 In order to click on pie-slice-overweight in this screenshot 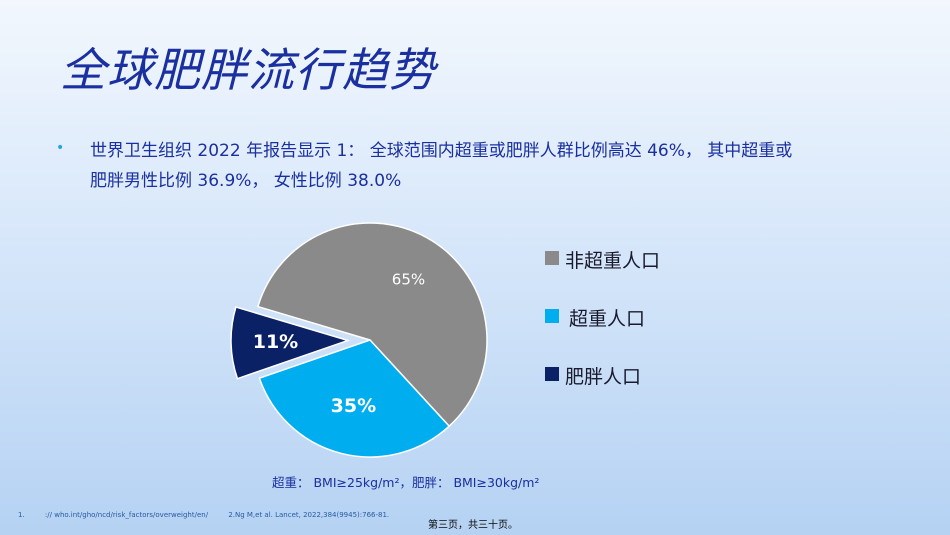, I will do `click(354, 398)`.